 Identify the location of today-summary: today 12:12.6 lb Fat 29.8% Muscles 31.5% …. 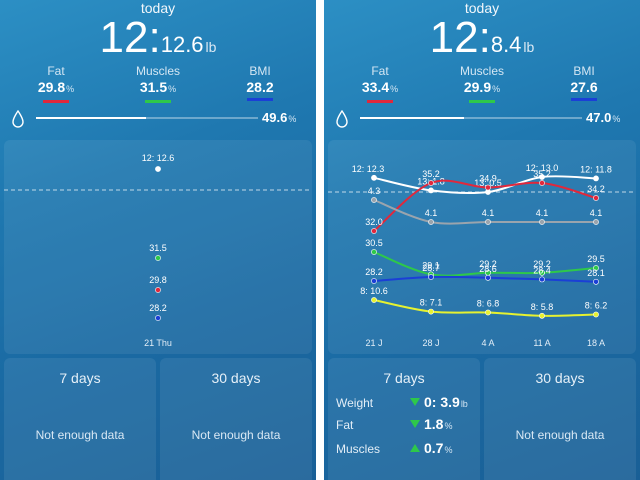
(158, 67).